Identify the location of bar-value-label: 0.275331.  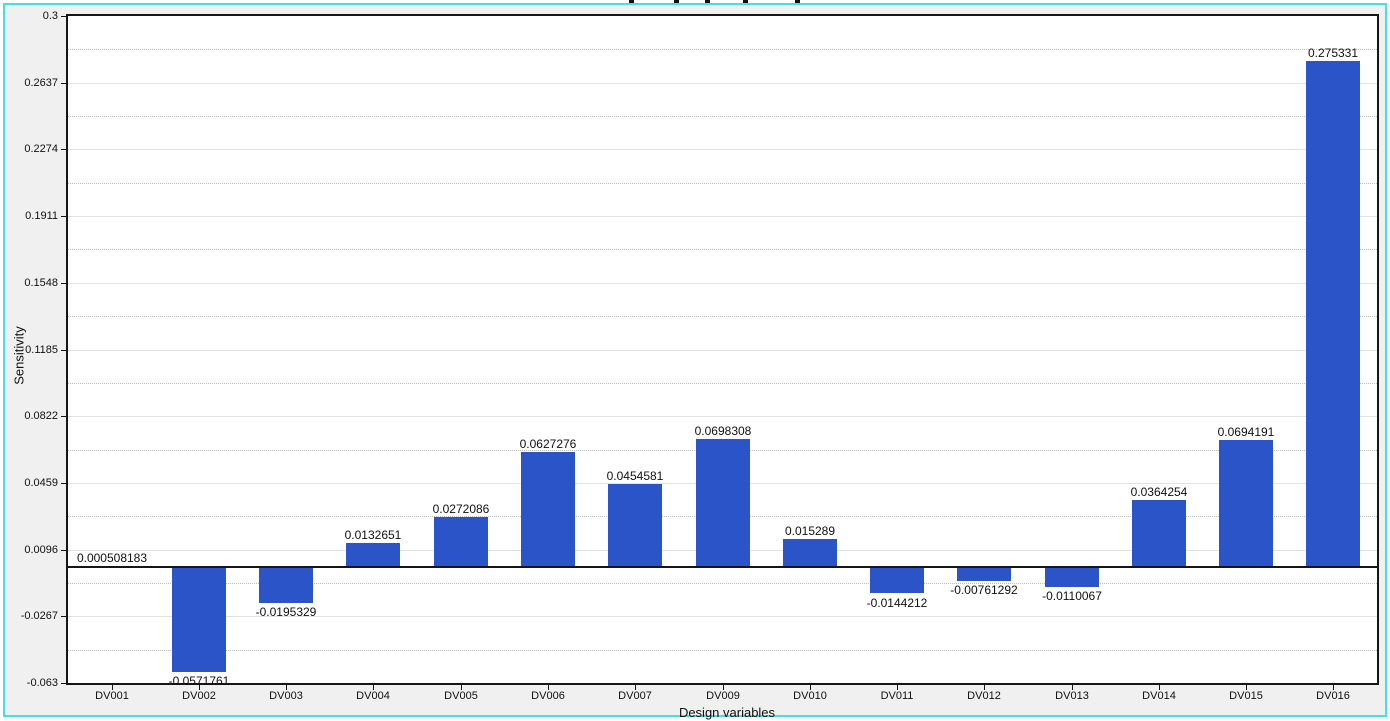
(1333, 53).